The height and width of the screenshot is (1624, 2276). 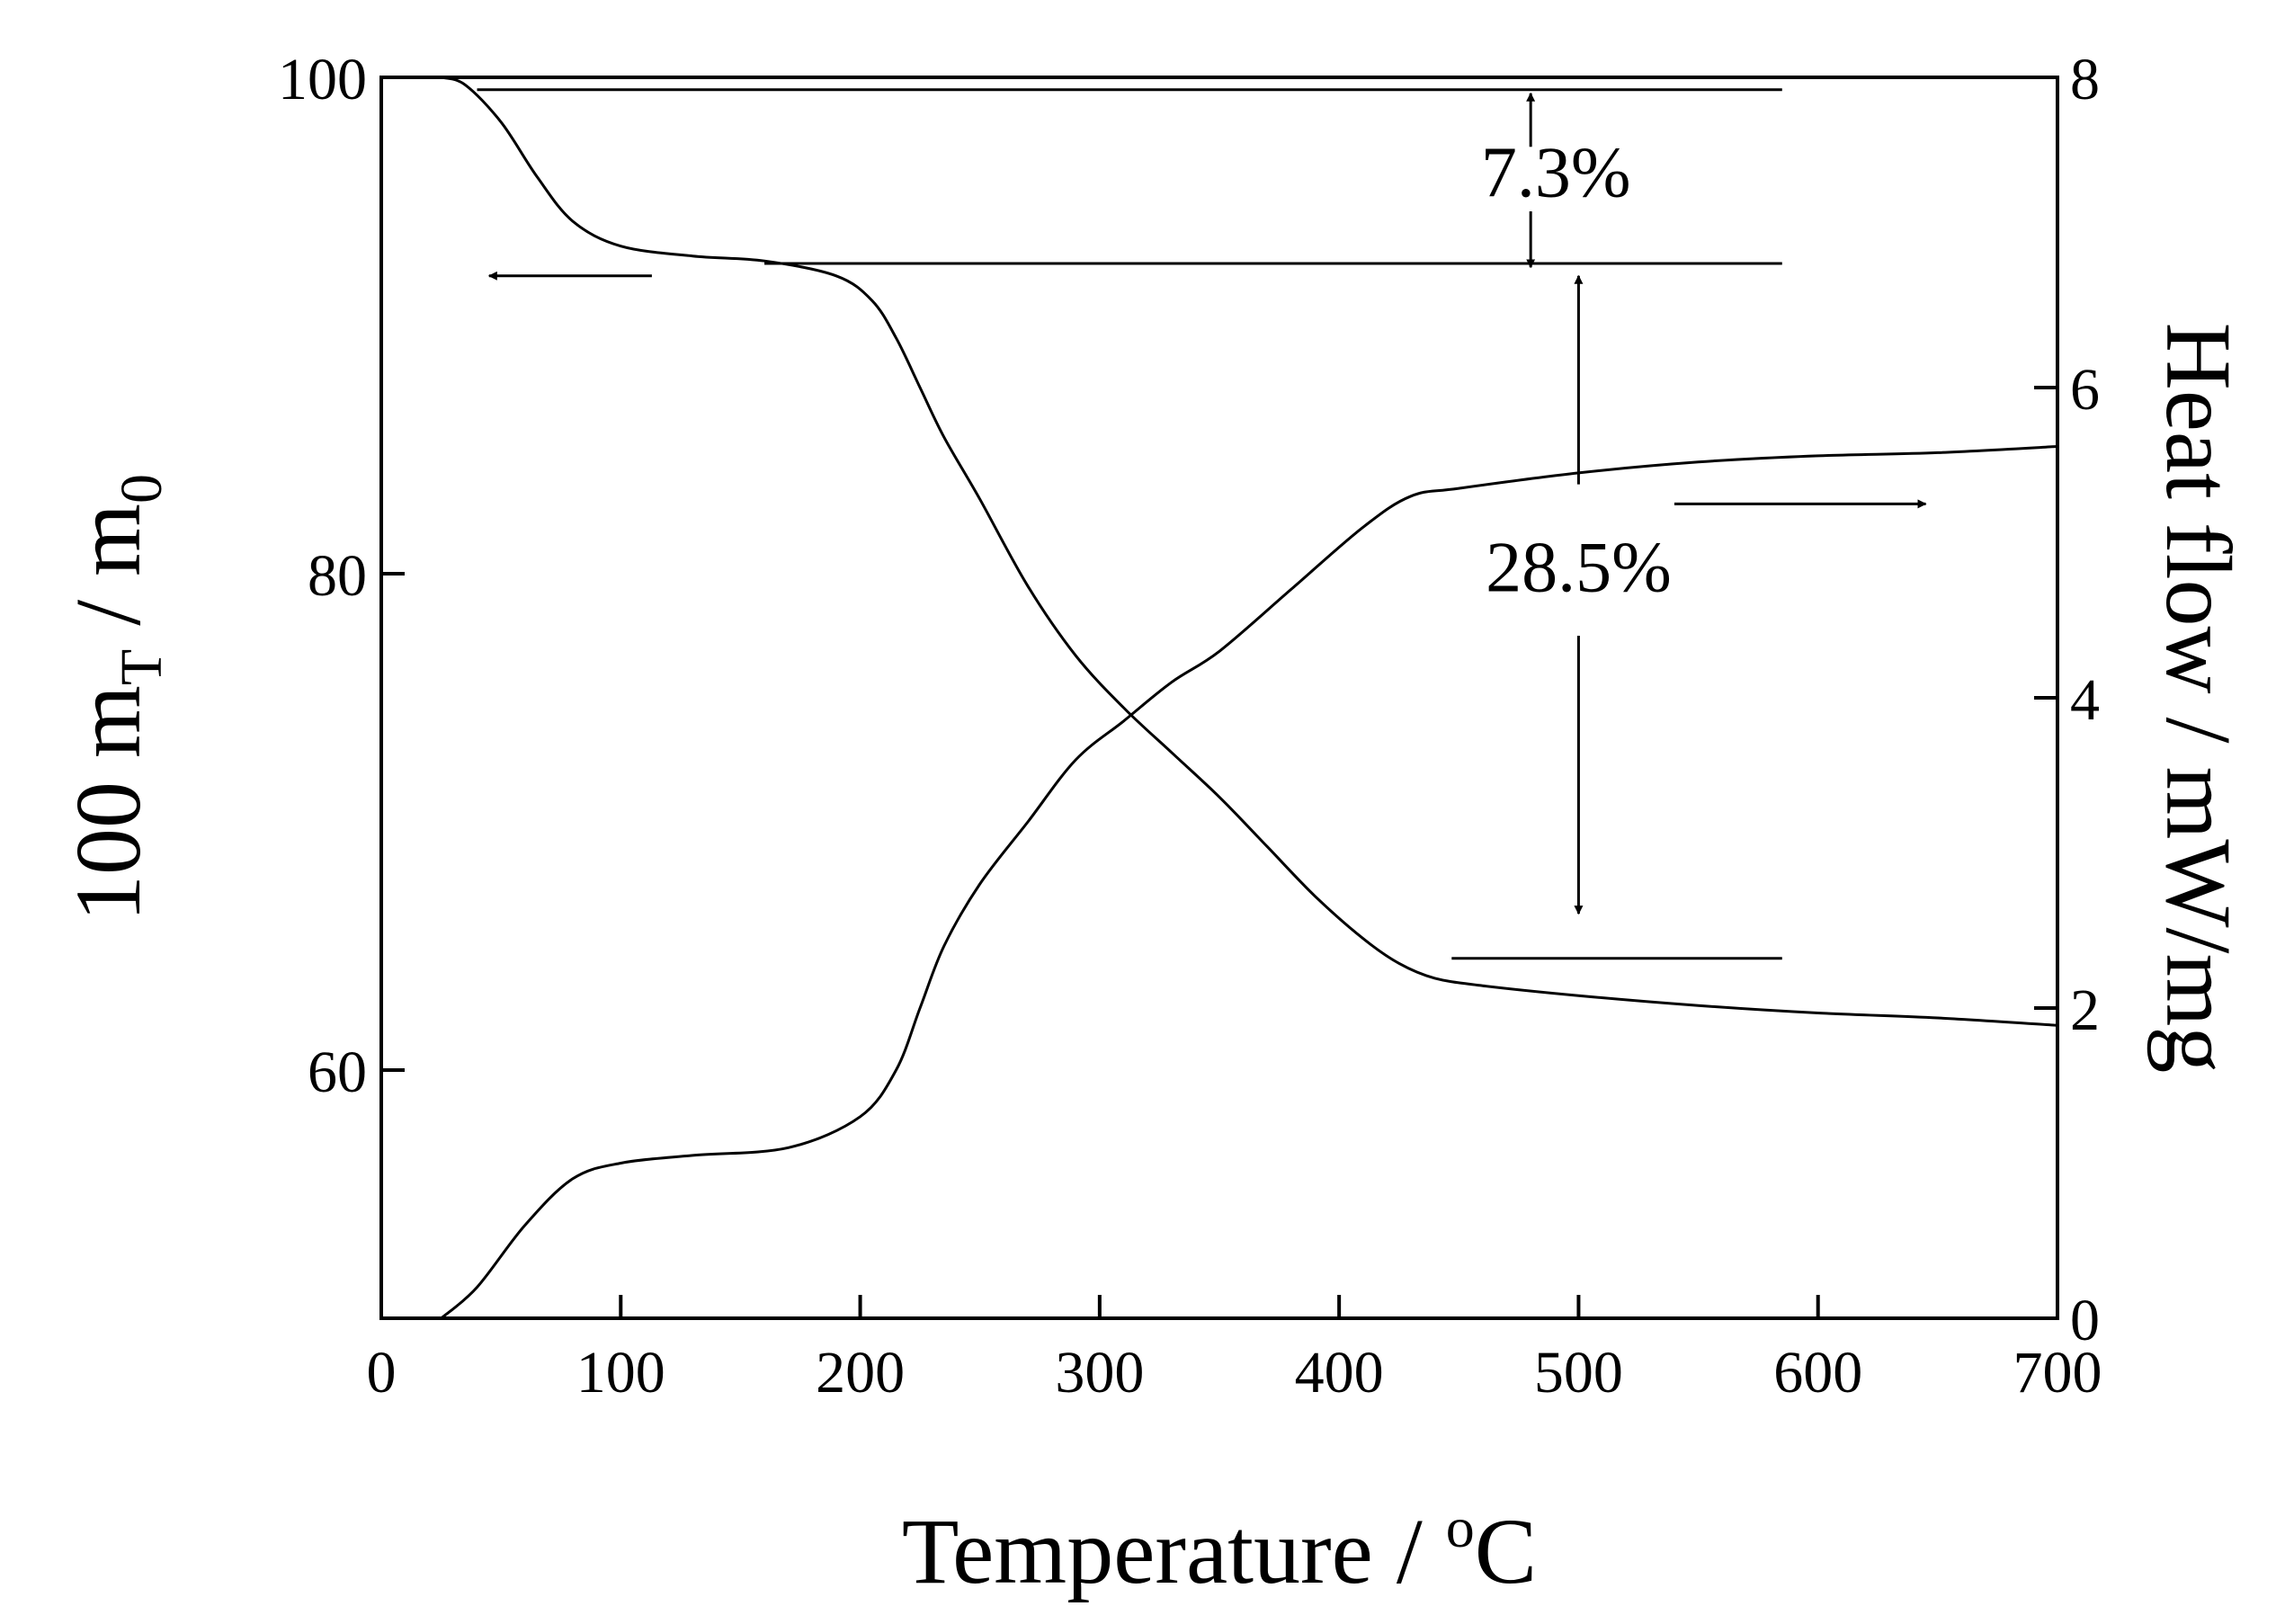 I want to click on x-tick-label: 600, so click(x=1817, y=1372).